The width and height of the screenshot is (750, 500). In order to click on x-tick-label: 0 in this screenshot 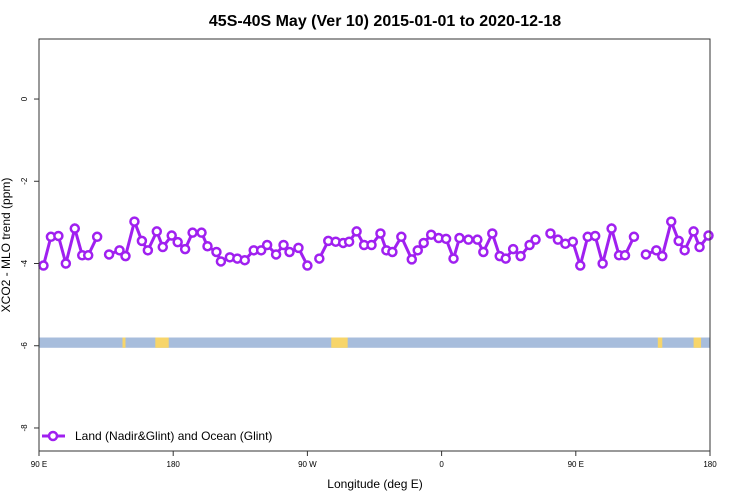, I will do `click(441, 464)`.